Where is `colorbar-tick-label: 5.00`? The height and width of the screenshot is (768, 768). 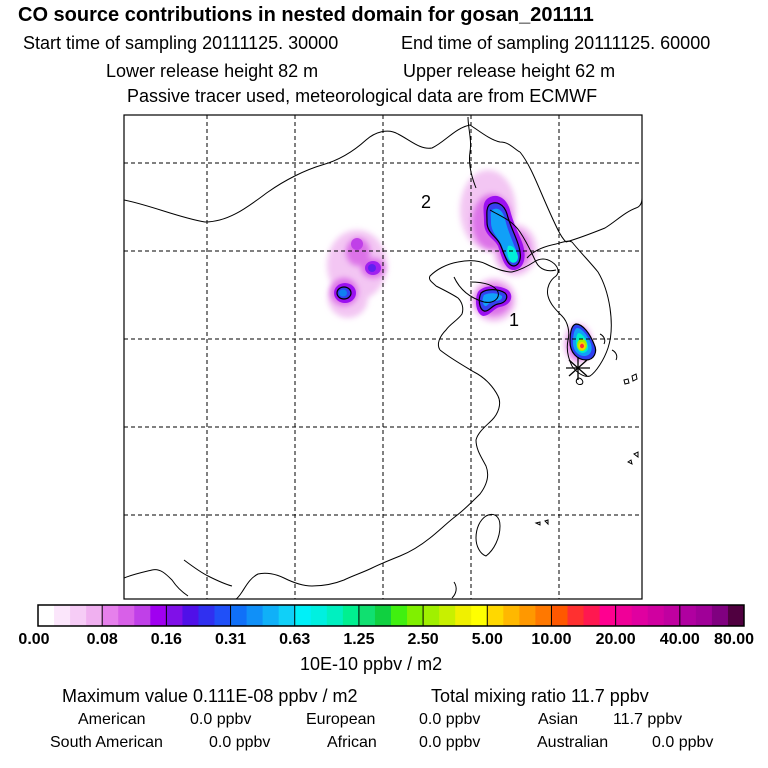 colorbar-tick-label: 5.00 is located at coordinates (487, 639).